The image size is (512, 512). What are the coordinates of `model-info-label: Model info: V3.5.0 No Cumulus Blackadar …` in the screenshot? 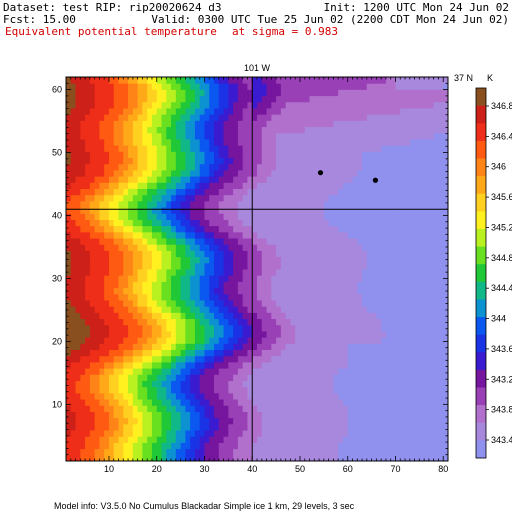 It's located at (204, 506).